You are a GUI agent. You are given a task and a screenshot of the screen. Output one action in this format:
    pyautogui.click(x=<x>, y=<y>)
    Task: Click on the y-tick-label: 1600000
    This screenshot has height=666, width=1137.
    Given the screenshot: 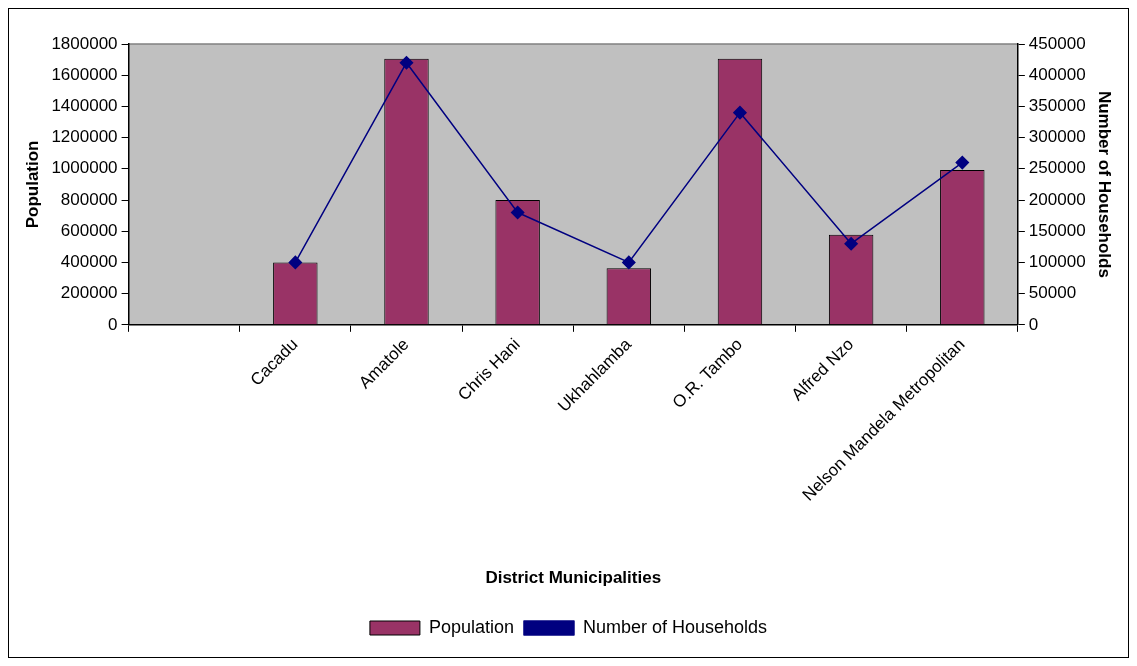 What is the action you would take?
    pyautogui.click(x=84, y=74)
    